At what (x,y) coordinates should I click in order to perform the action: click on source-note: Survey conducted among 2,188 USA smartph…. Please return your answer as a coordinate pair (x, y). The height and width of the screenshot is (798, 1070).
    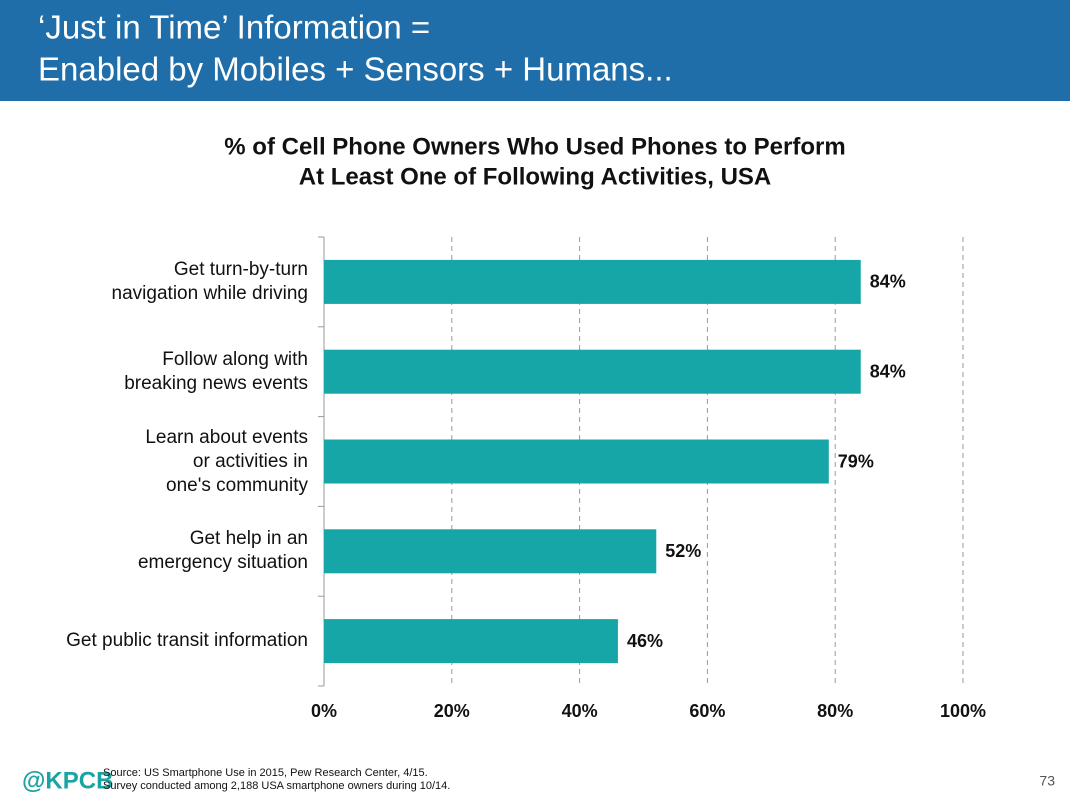
    Looking at the image, I should click on (276, 786).